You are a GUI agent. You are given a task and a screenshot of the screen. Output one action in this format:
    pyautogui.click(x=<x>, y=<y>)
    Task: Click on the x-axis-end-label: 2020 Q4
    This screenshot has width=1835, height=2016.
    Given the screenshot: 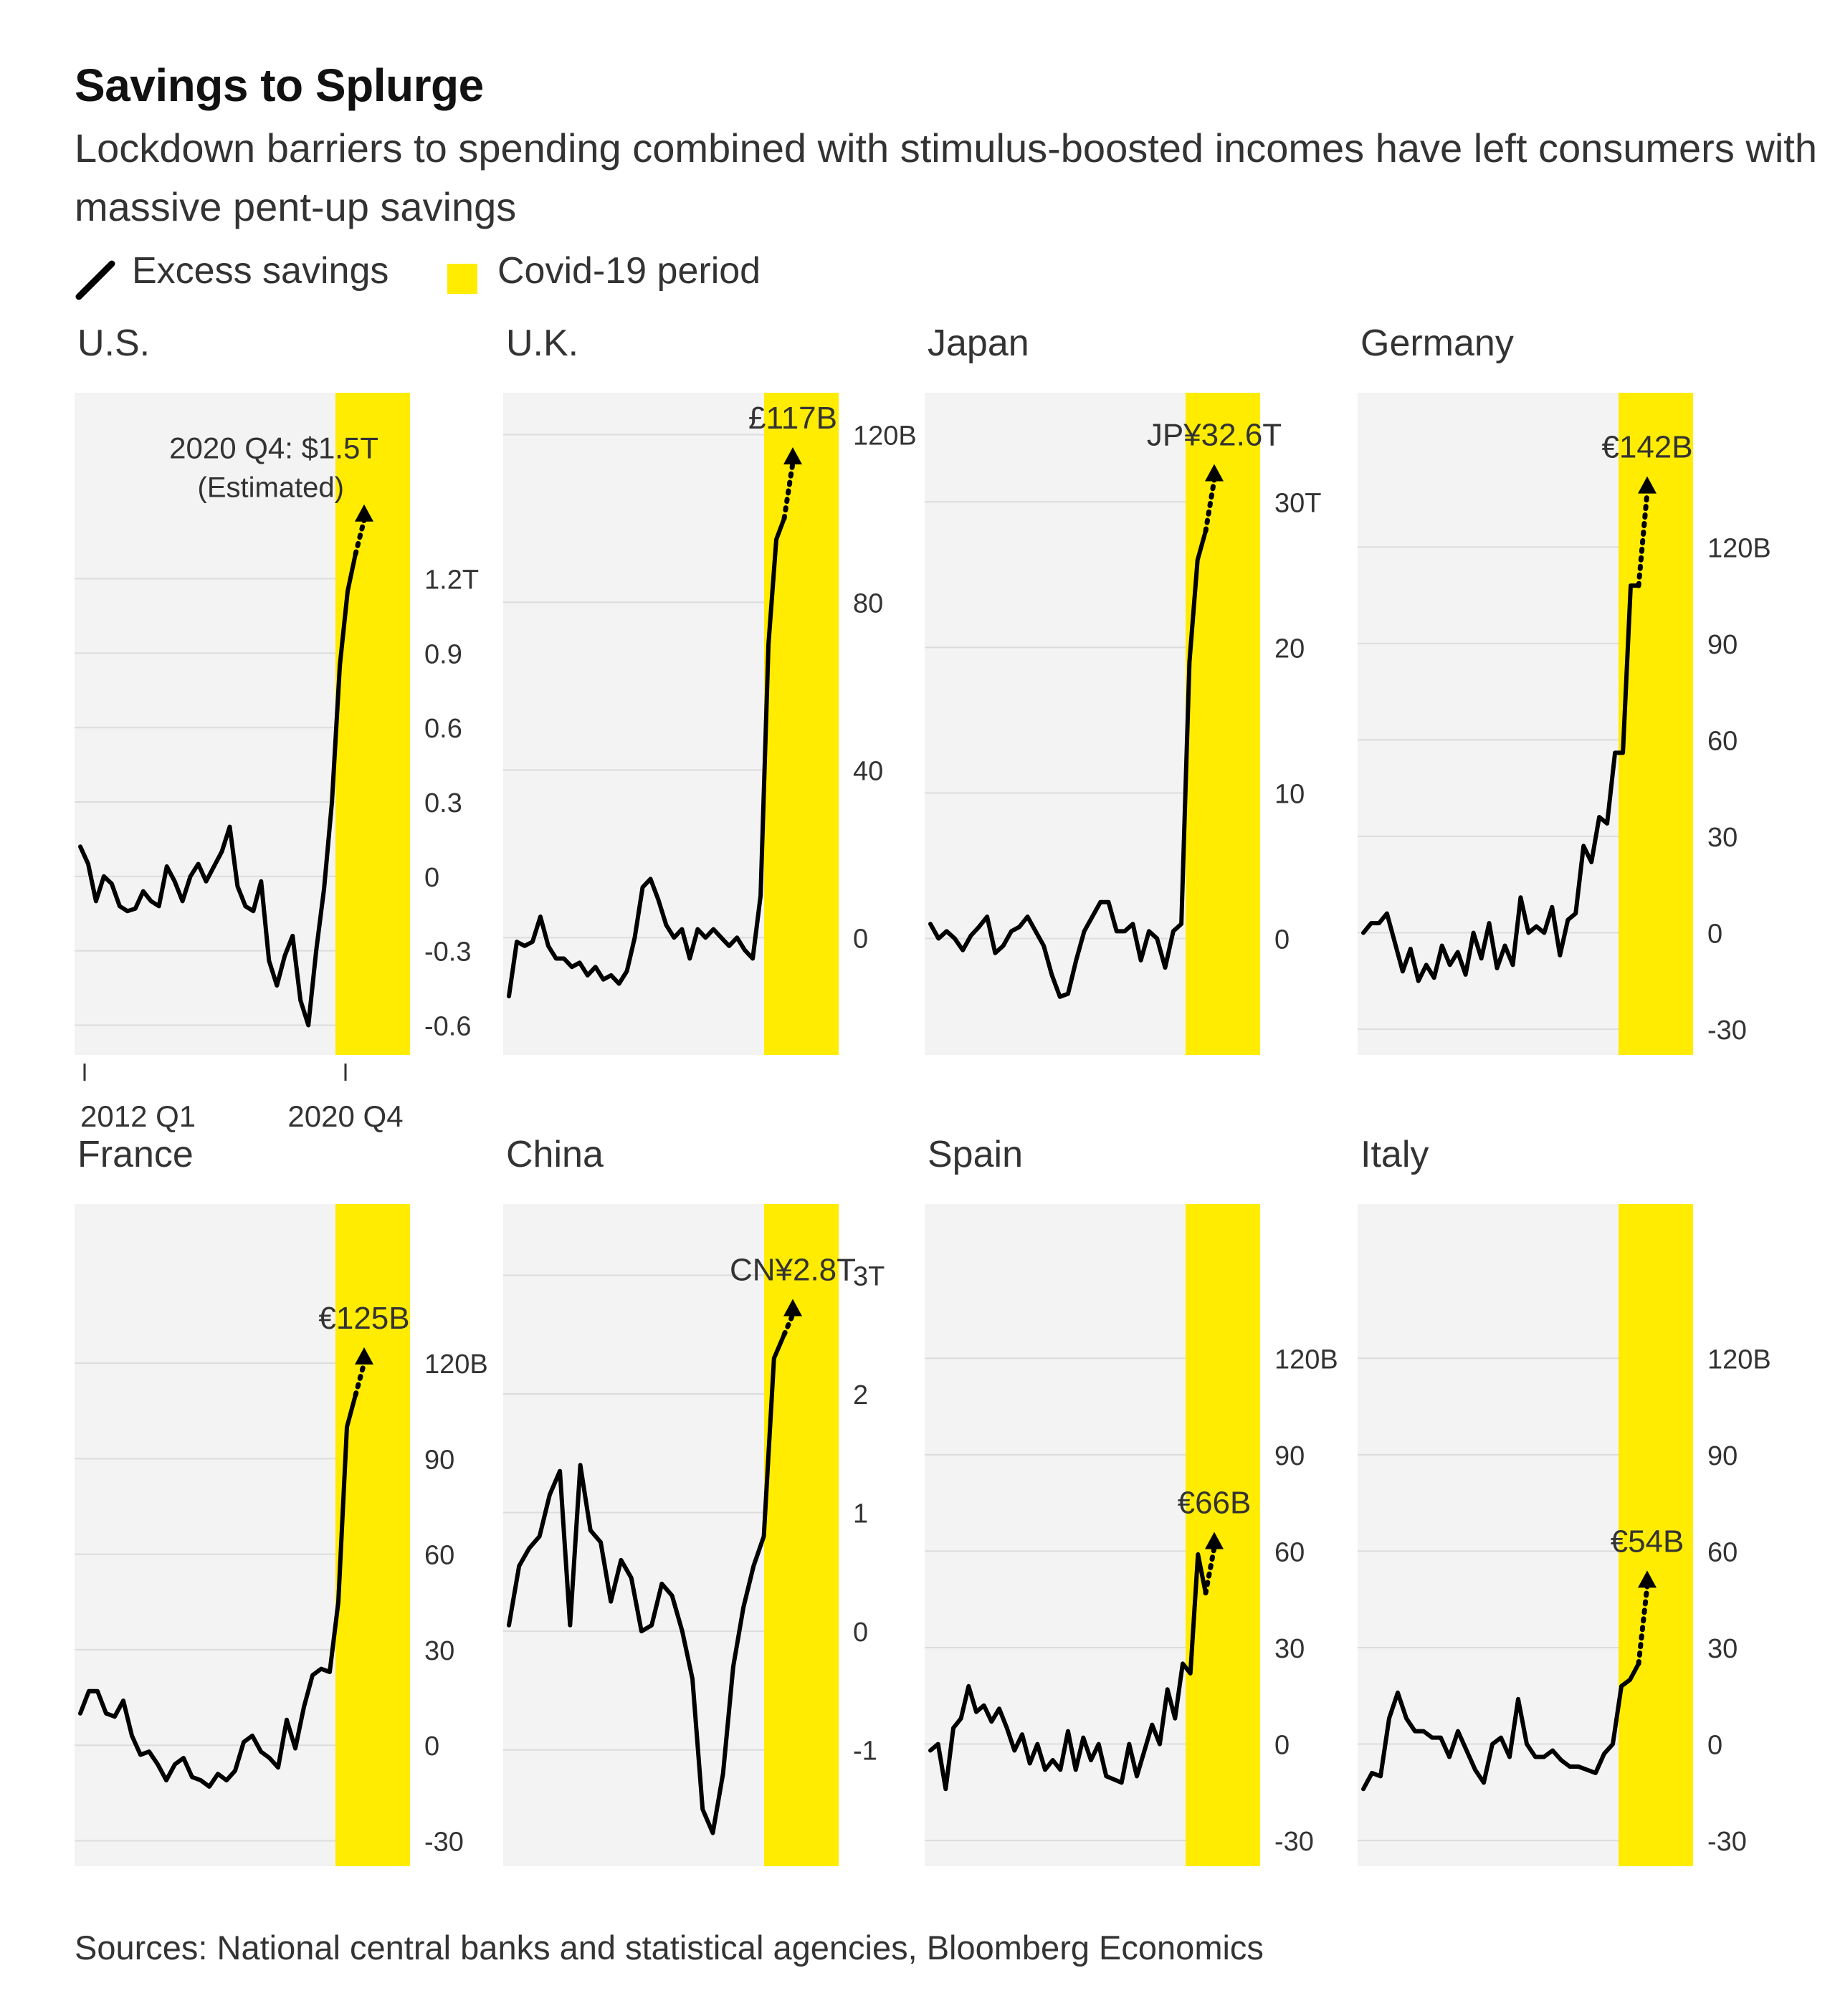 What is the action you would take?
    pyautogui.click(x=345, y=1116)
    